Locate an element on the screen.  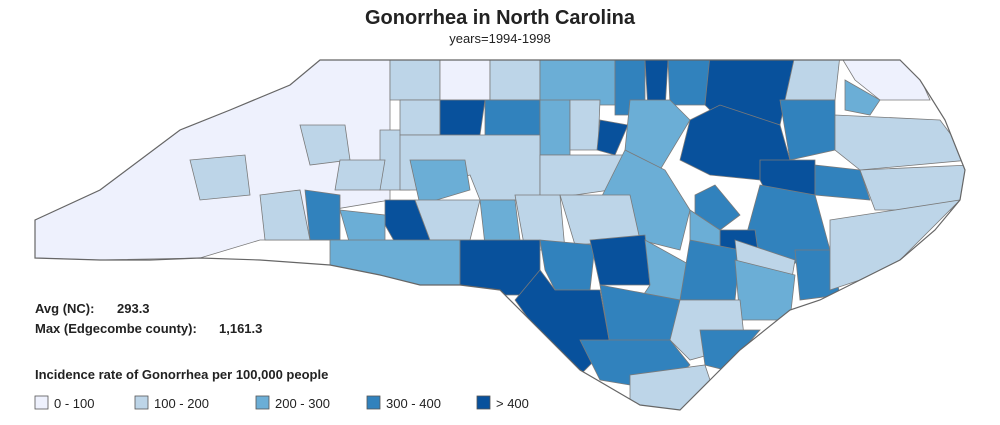
avg-value: 293.3 is located at coordinates (133, 308).